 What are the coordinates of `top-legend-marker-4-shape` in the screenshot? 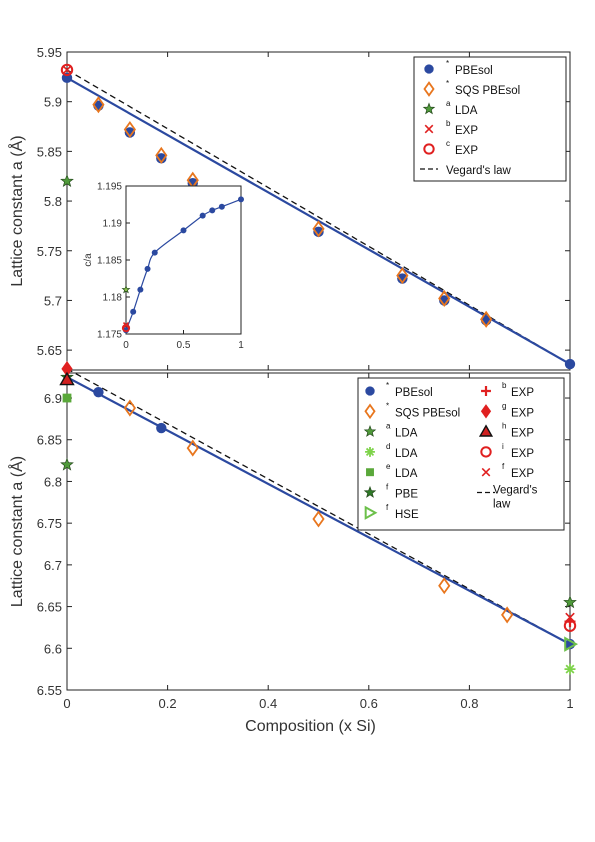 It's located at (429, 149).